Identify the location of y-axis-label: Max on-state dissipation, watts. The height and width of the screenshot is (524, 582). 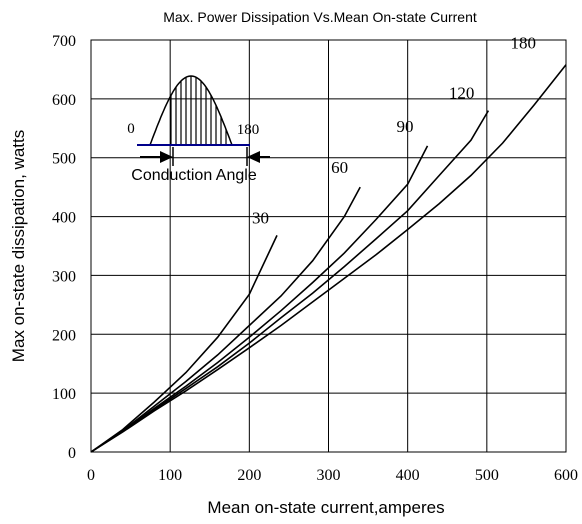
(18, 246).